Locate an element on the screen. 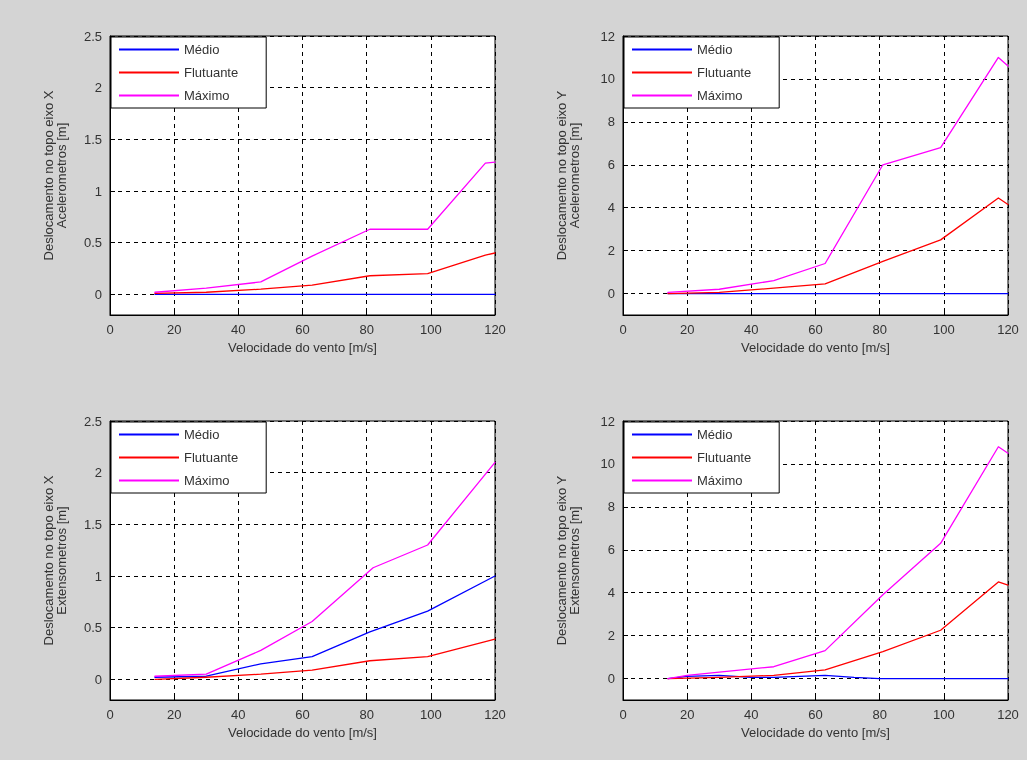 Image resolution: width=1027 pixels, height=760 pixels. y-axis-title: Deslocamento no topo eixo X Acelerometros [m] is located at coordinates (55, 175).